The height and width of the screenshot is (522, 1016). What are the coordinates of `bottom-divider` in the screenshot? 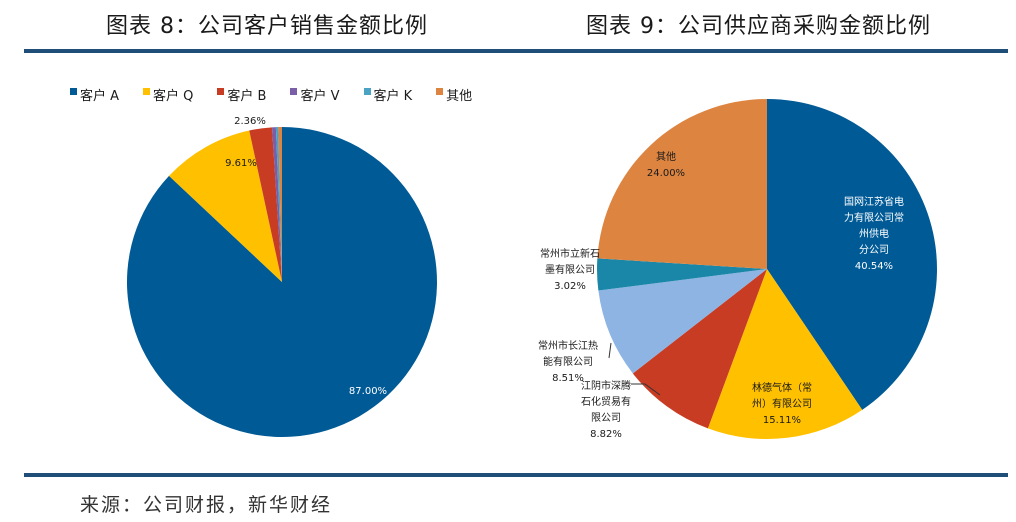 It's located at (516, 475).